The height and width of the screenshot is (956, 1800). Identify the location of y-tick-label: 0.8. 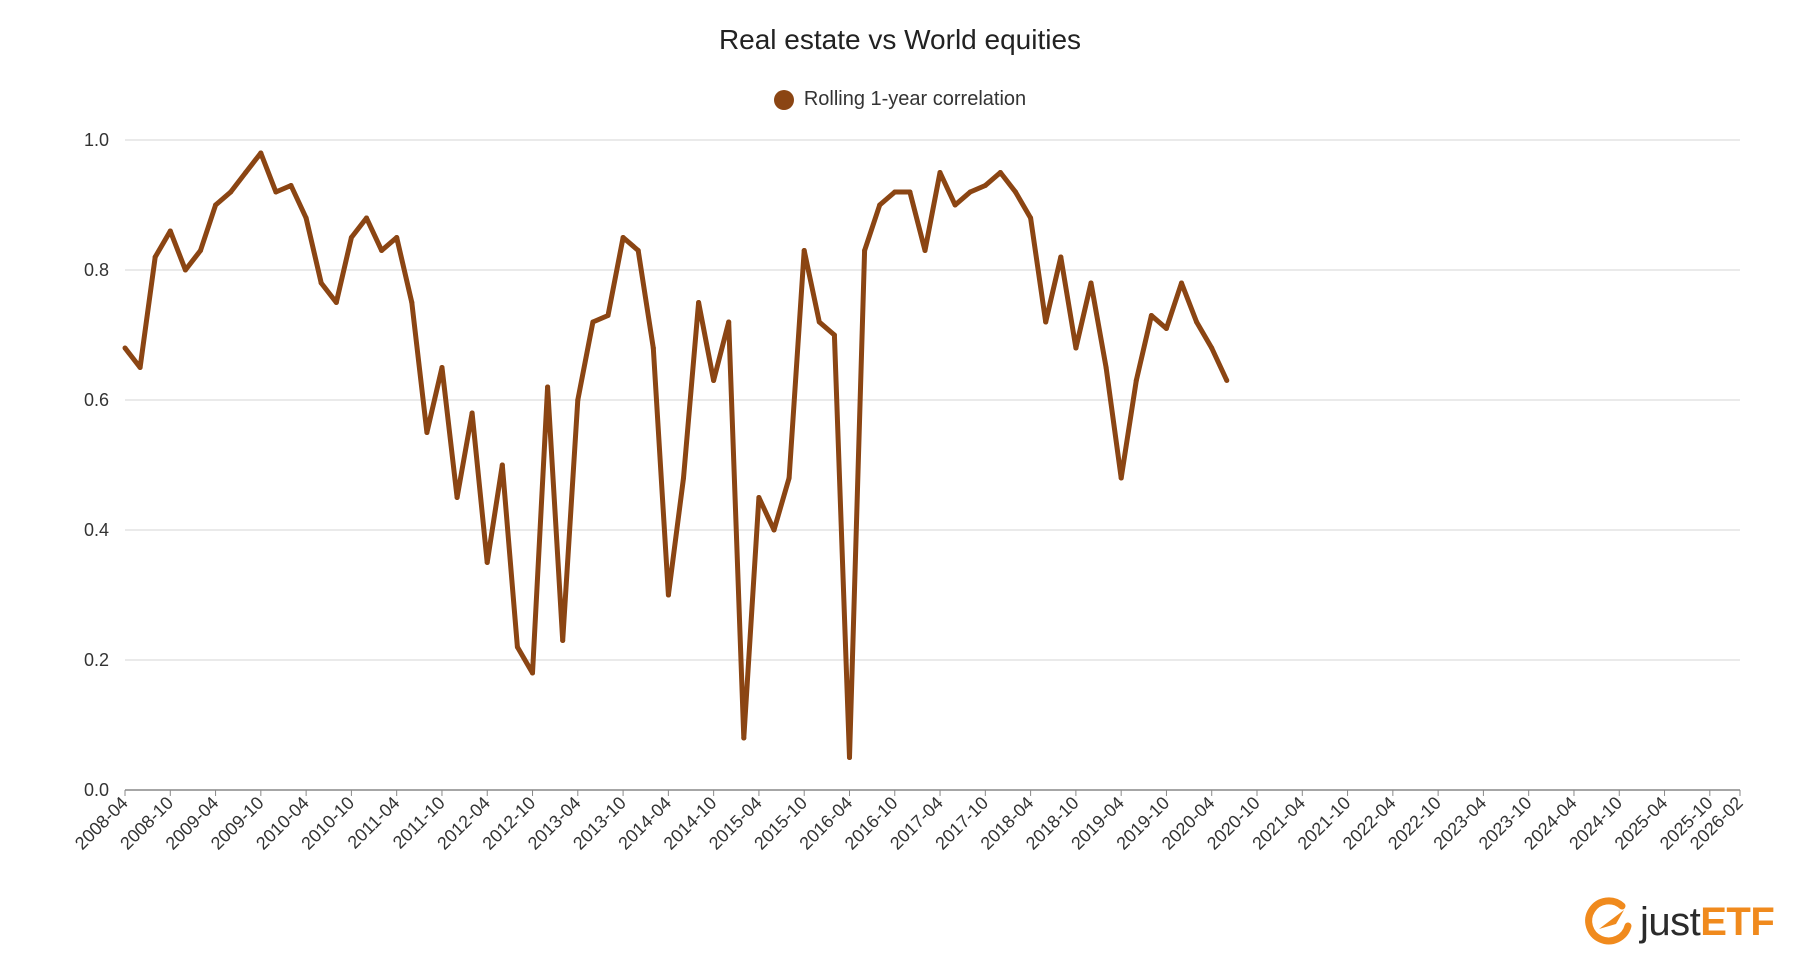
(96, 270).